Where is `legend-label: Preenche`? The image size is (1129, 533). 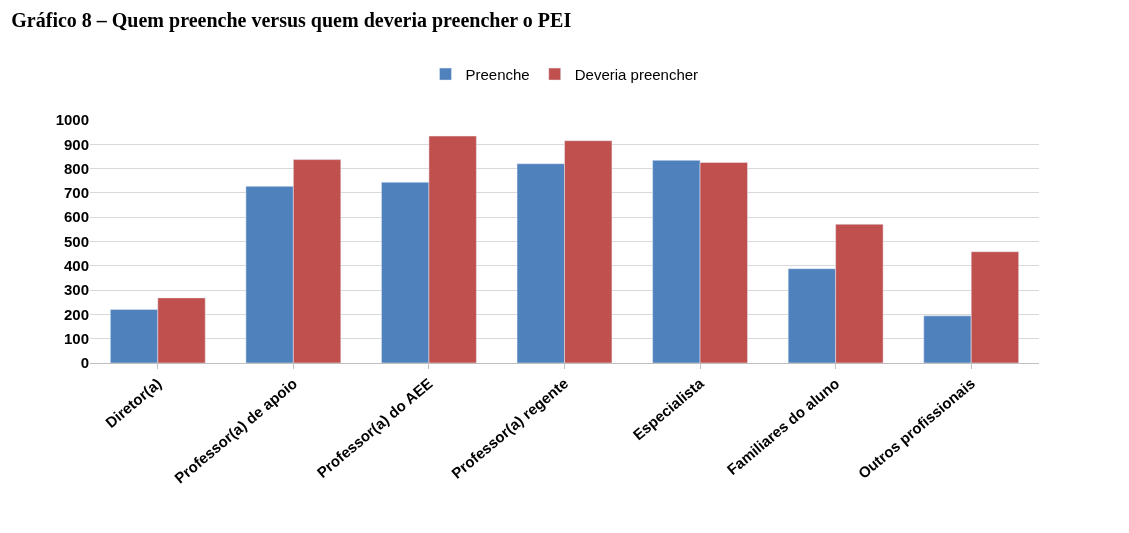 legend-label: Preenche is located at coordinates (497, 74).